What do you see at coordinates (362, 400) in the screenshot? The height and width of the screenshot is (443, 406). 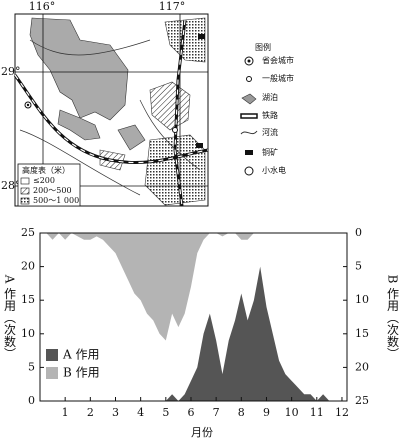 I see `y2-tick-label: 25` at bounding box center [362, 400].